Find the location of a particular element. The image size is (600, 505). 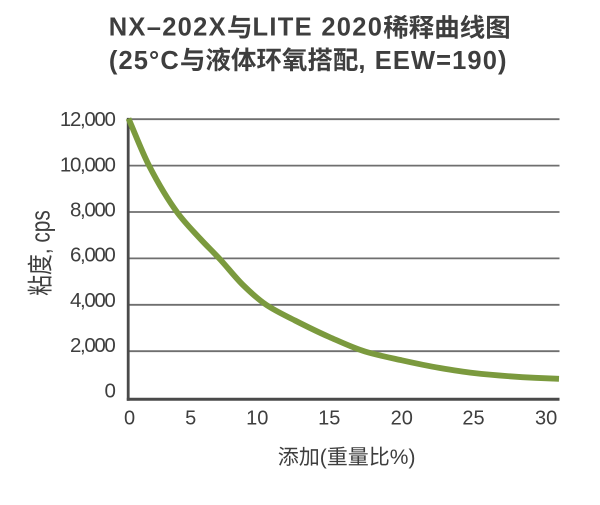

svg-text: , cps is located at coordinates (40, 232).